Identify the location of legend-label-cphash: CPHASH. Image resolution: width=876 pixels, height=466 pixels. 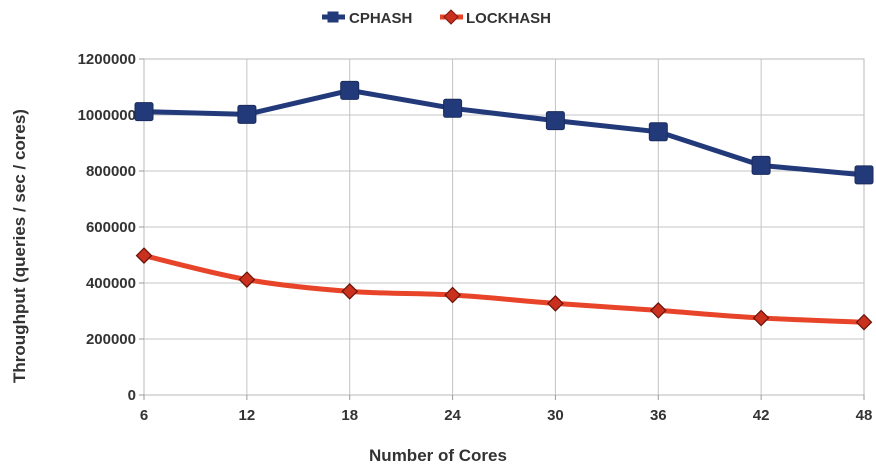
(380, 18).